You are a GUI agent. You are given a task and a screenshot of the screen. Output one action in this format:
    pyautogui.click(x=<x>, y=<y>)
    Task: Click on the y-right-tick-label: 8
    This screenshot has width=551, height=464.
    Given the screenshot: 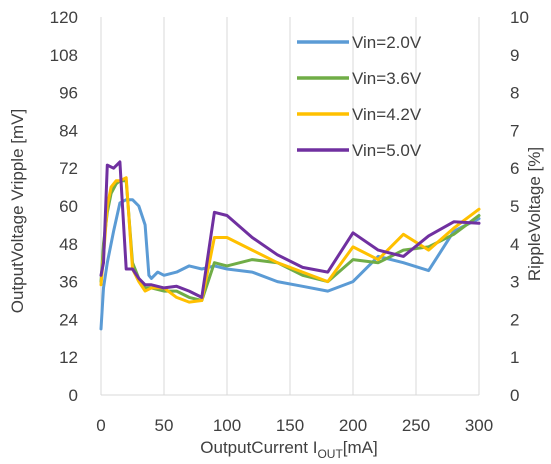 What is the action you would take?
    pyautogui.click(x=514, y=93)
    